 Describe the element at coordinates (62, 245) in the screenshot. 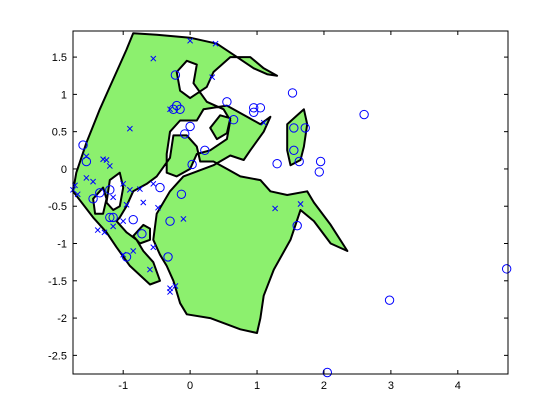

I see `y-tick-label: -1` at that location.